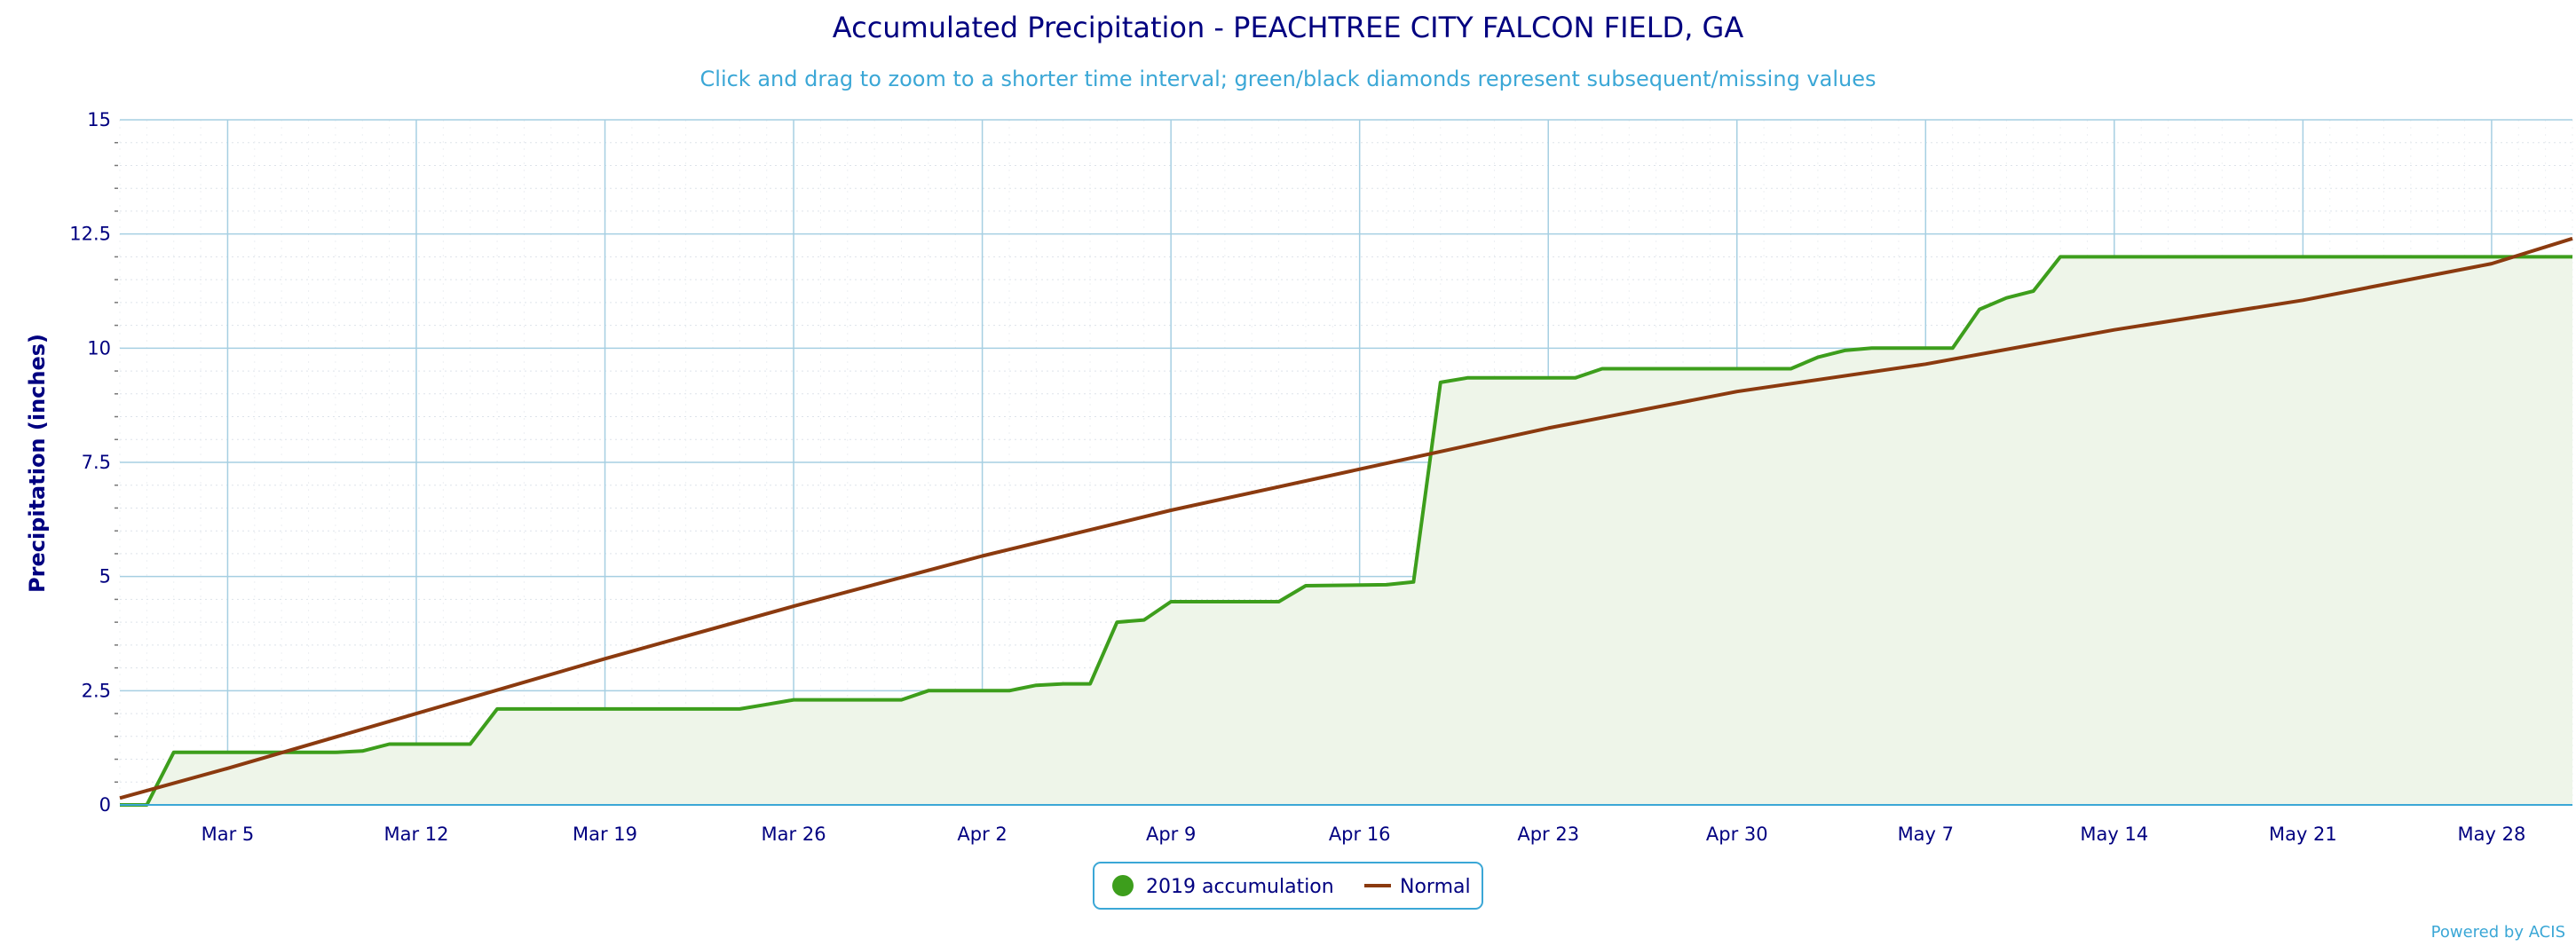 This screenshot has width=2576, height=946. I want to click on y-tick-label: 0, so click(105, 805).